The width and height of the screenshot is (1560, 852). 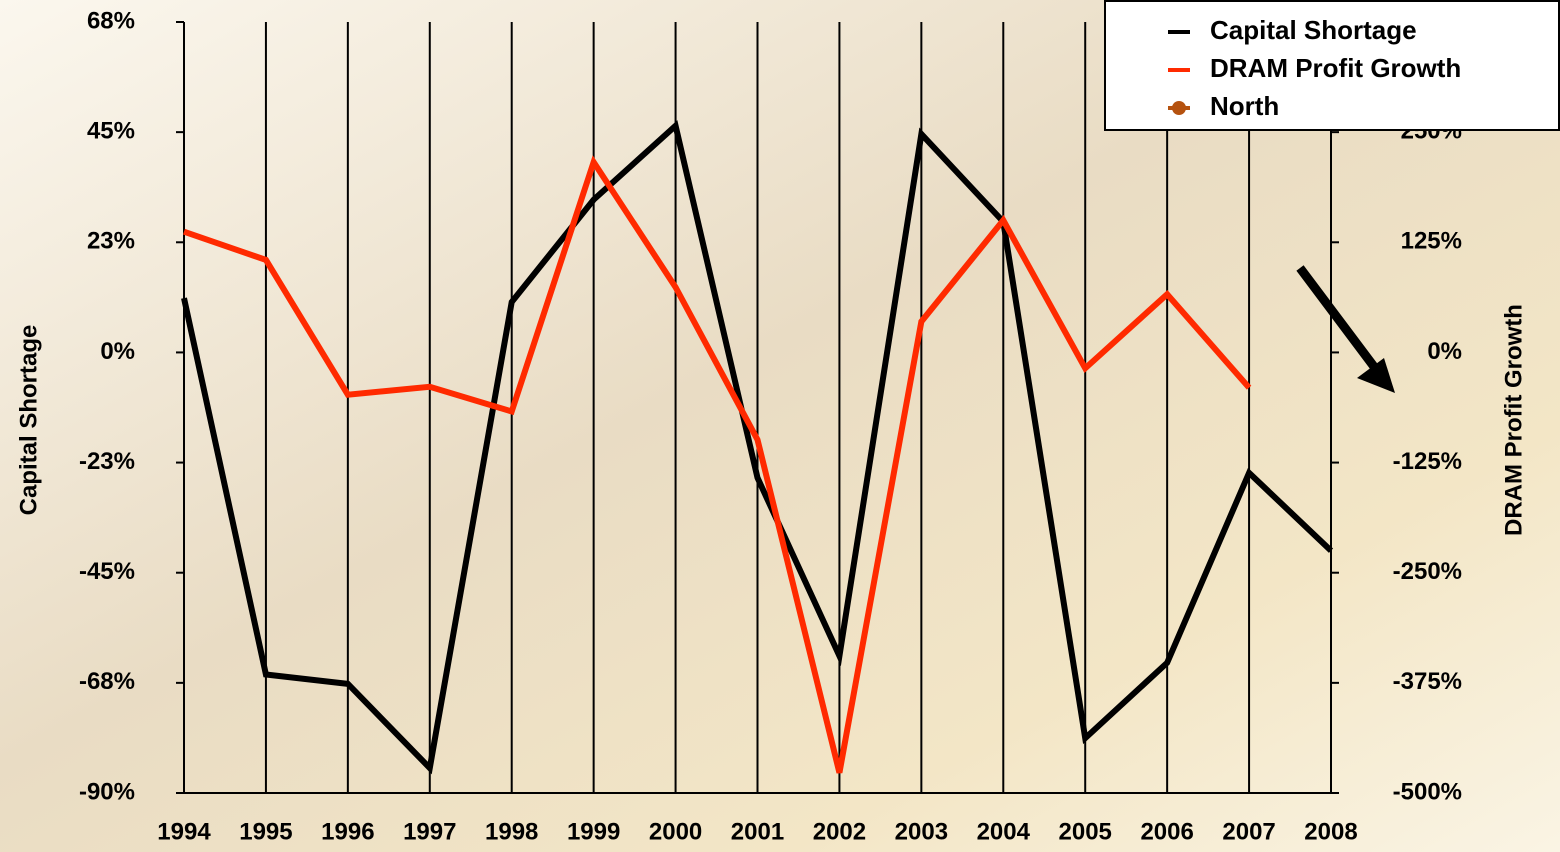 What do you see at coordinates (1444, 351) in the screenshot?
I see `y2-tick-label: 0%` at bounding box center [1444, 351].